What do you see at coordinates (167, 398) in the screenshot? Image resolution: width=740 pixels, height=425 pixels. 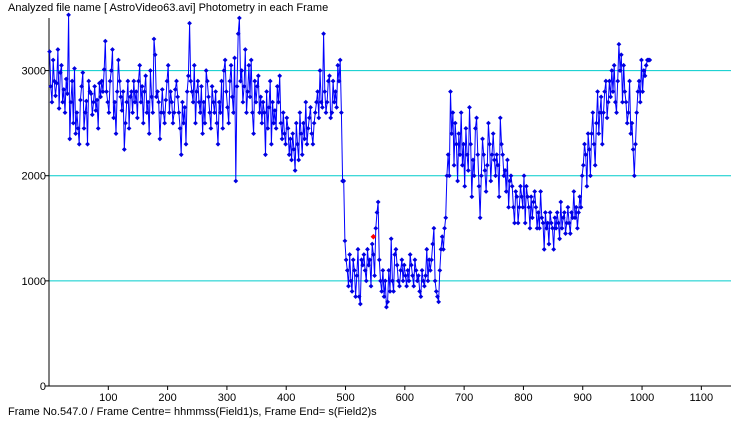 I see `x-tick-label-200: 200` at bounding box center [167, 398].